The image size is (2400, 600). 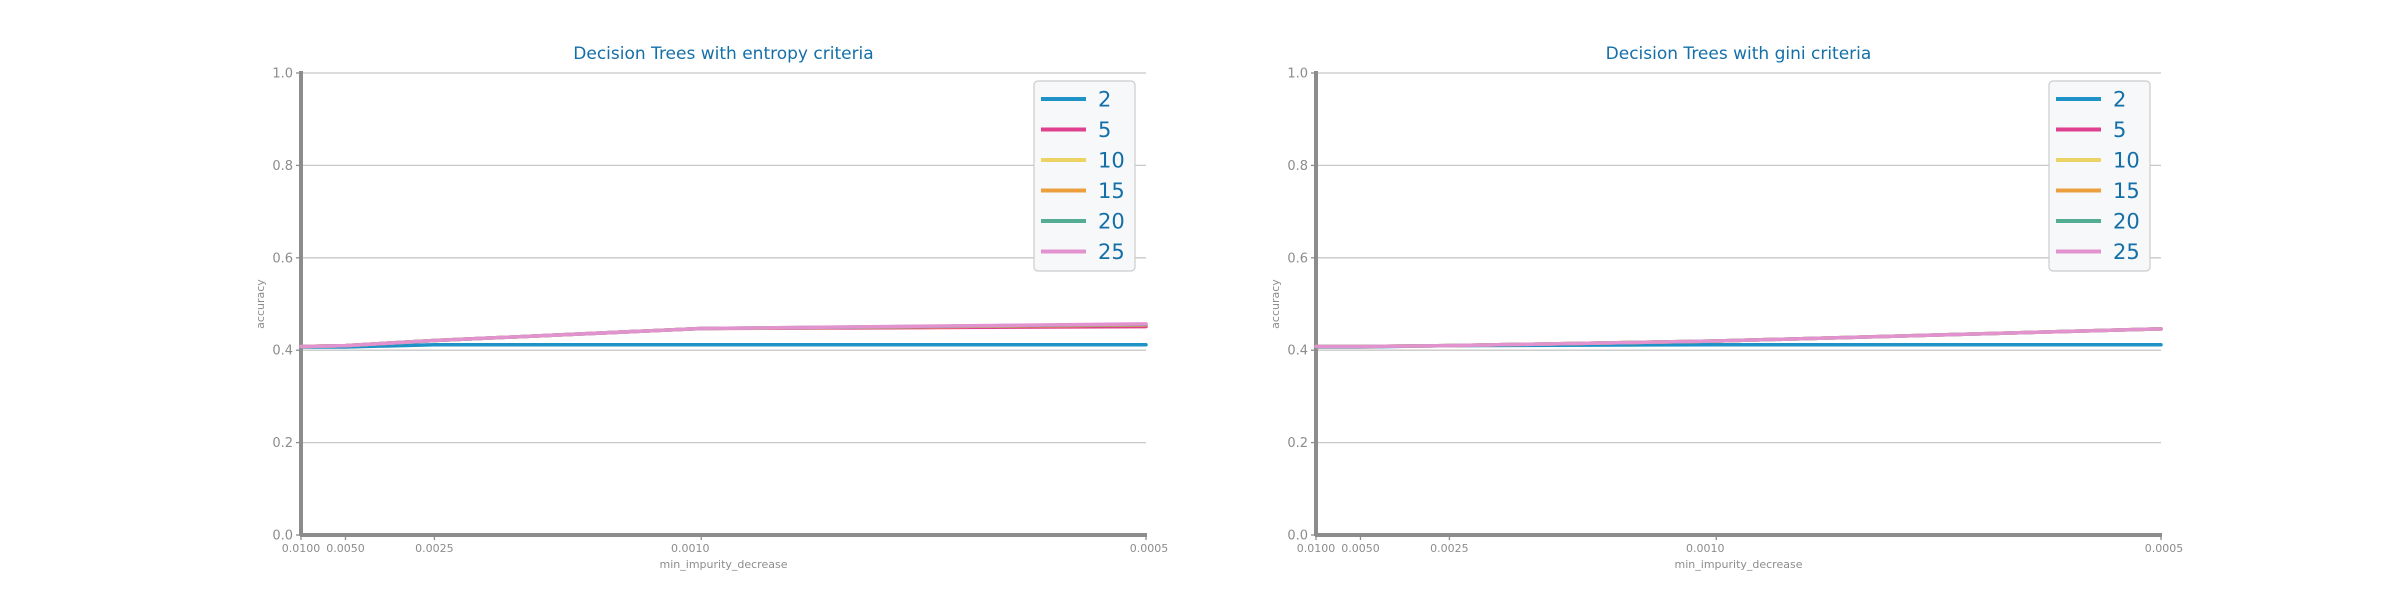 I want to click on chart-title: Decision Trees with entropy criteria, so click(x=723, y=54).